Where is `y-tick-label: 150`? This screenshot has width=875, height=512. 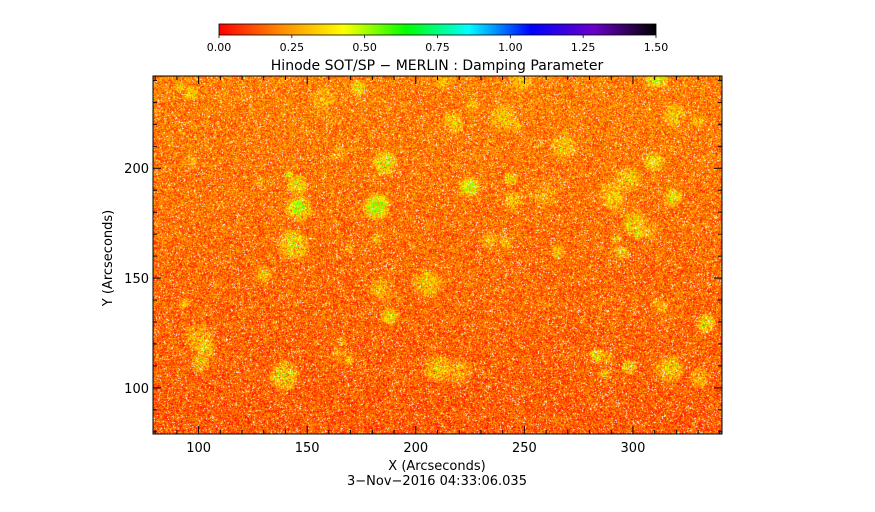
y-tick-label: 150 is located at coordinates (136, 279).